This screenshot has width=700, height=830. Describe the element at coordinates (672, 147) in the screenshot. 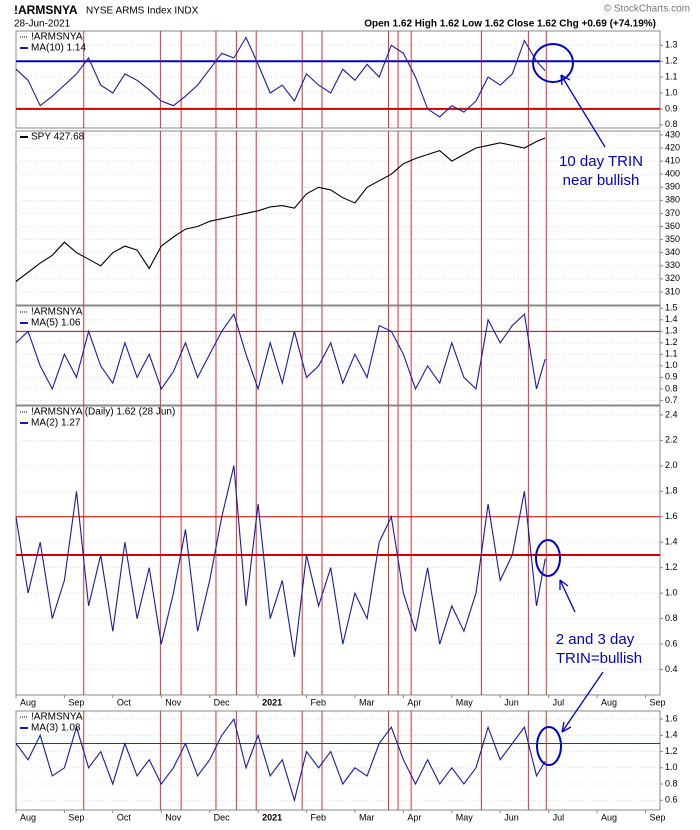

I see `y-tick-label: 420` at that location.